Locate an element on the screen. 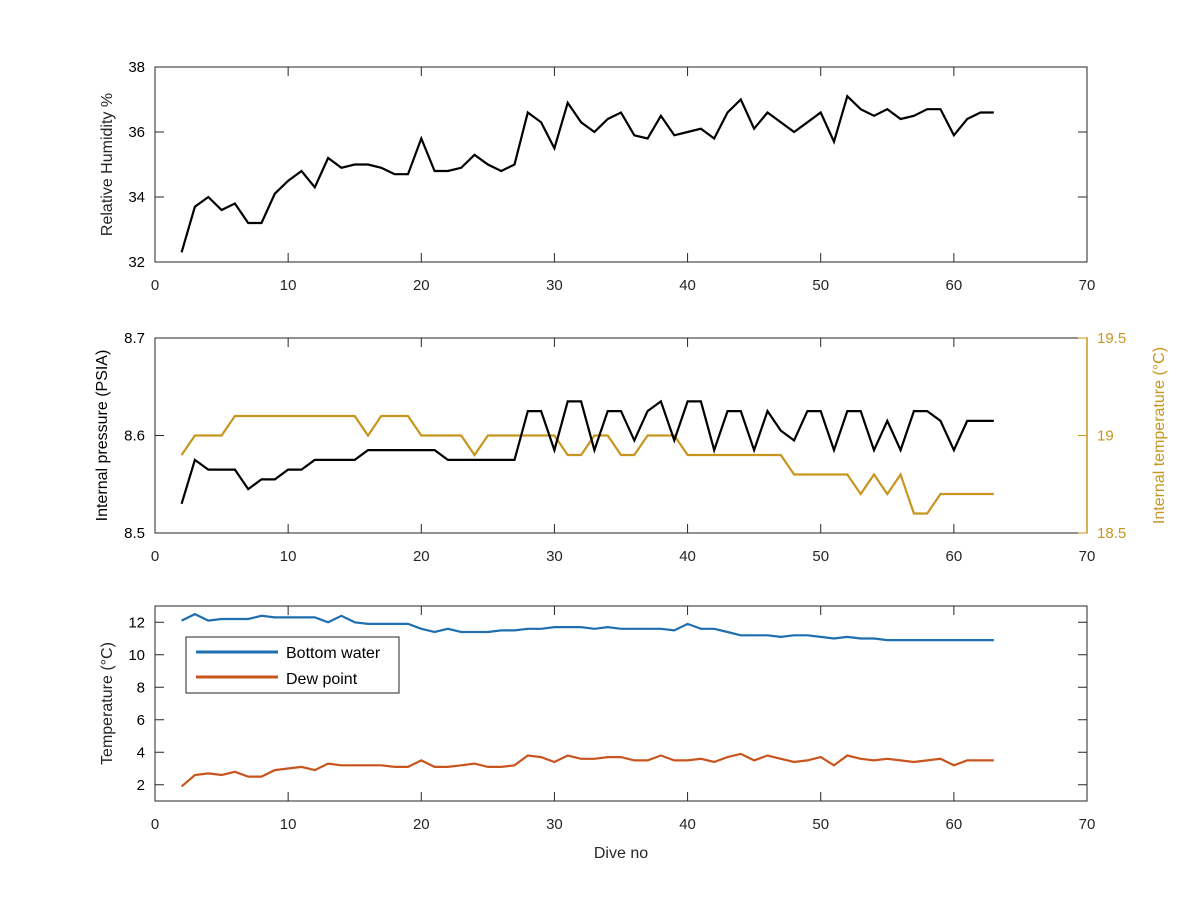 This screenshot has height=900, width=1200. humidity-y-tick-label: 38 is located at coordinates (136, 67).